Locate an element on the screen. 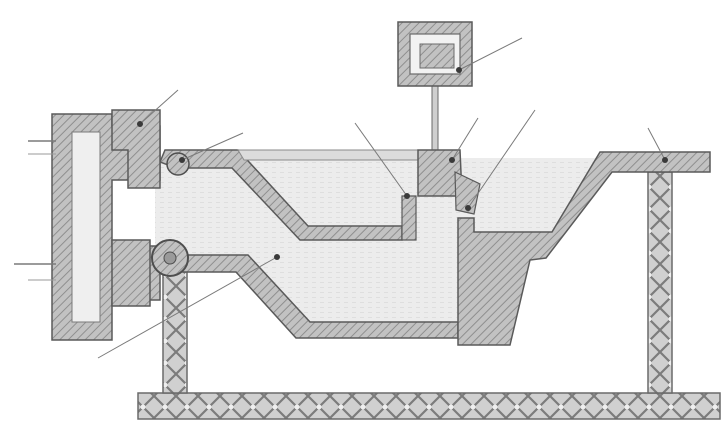 This screenshot has height=448, width=726. left-support-leg is located at coordinates (175, 327).